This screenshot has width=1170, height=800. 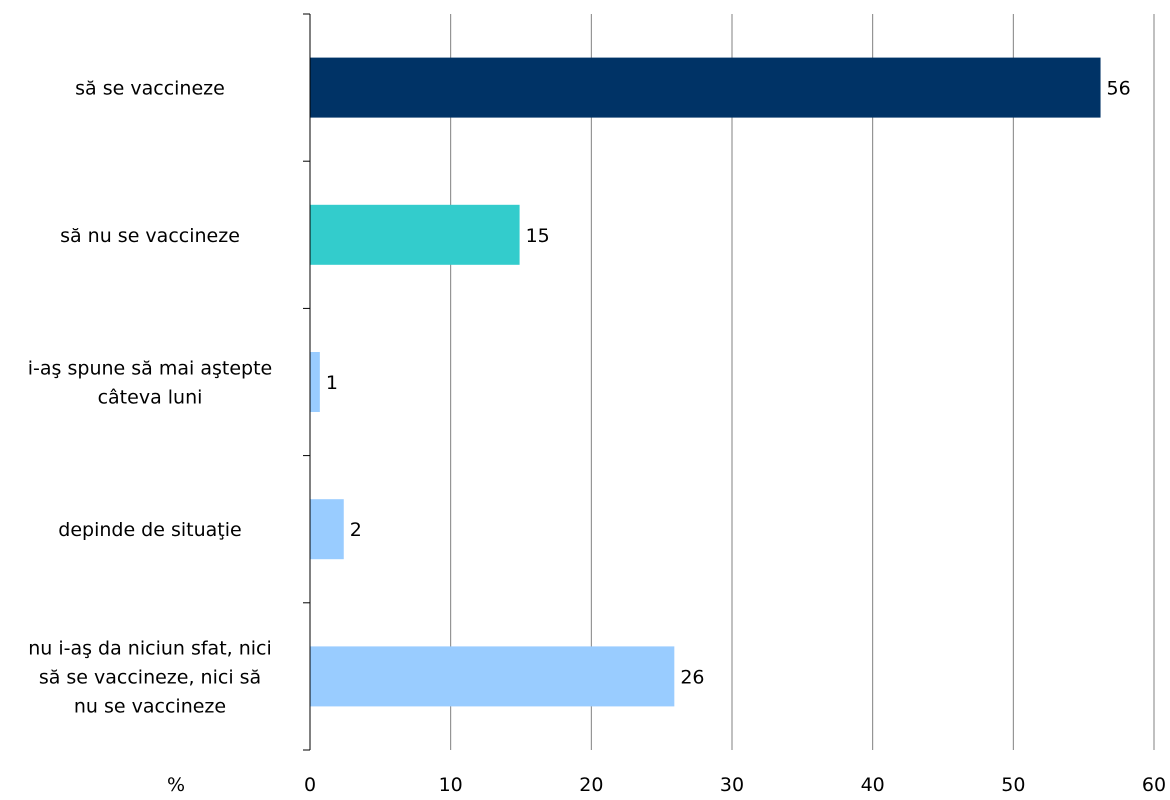 I want to click on category-label-3: depinde de situaţie, so click(x=149, y=530).